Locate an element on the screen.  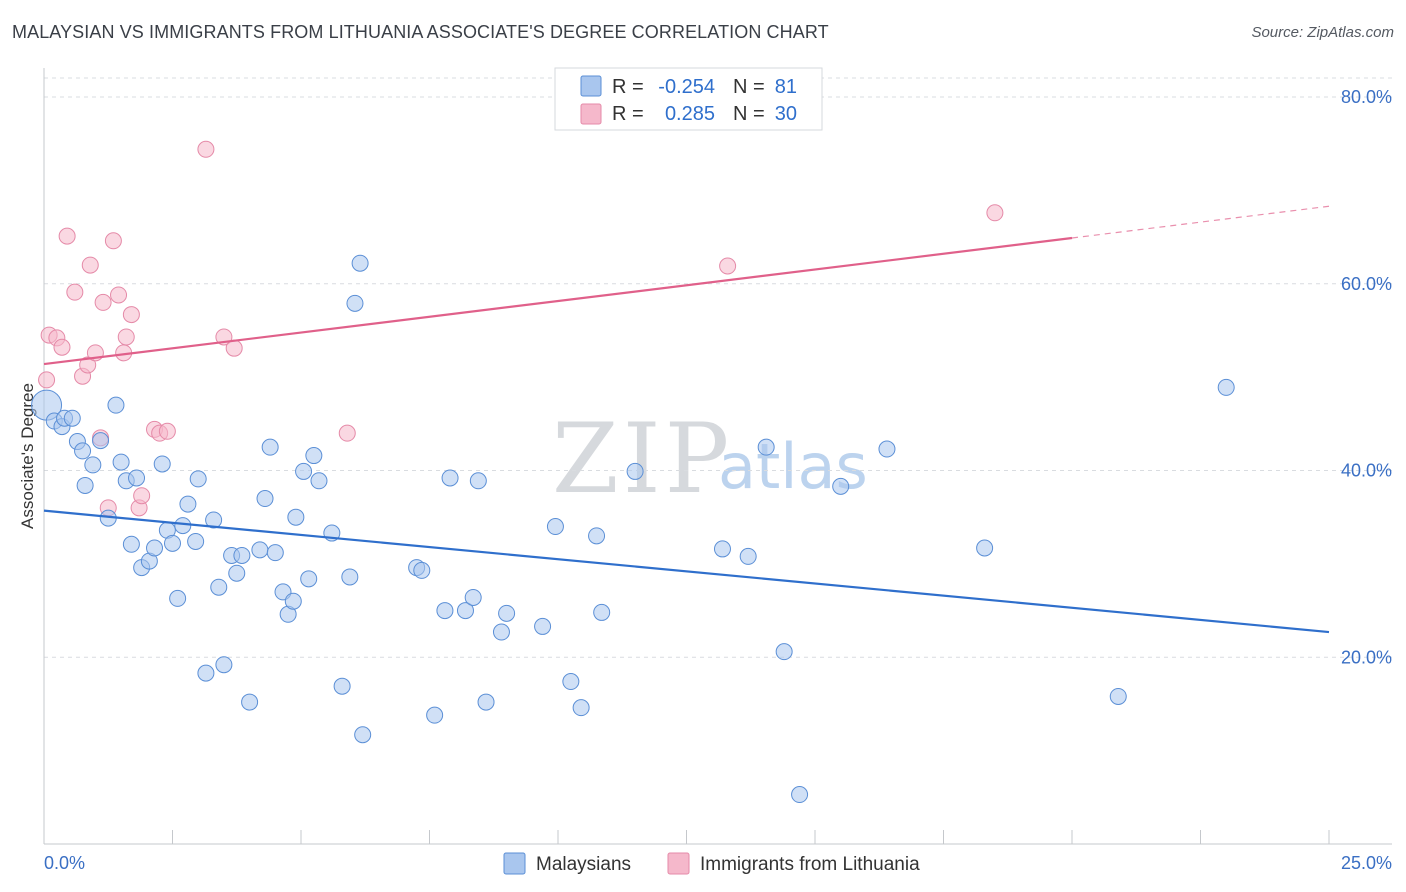
y-tick-labels: 20.0% 40.0% 60.0% 80.0% is located at coordinates (1366, 377).